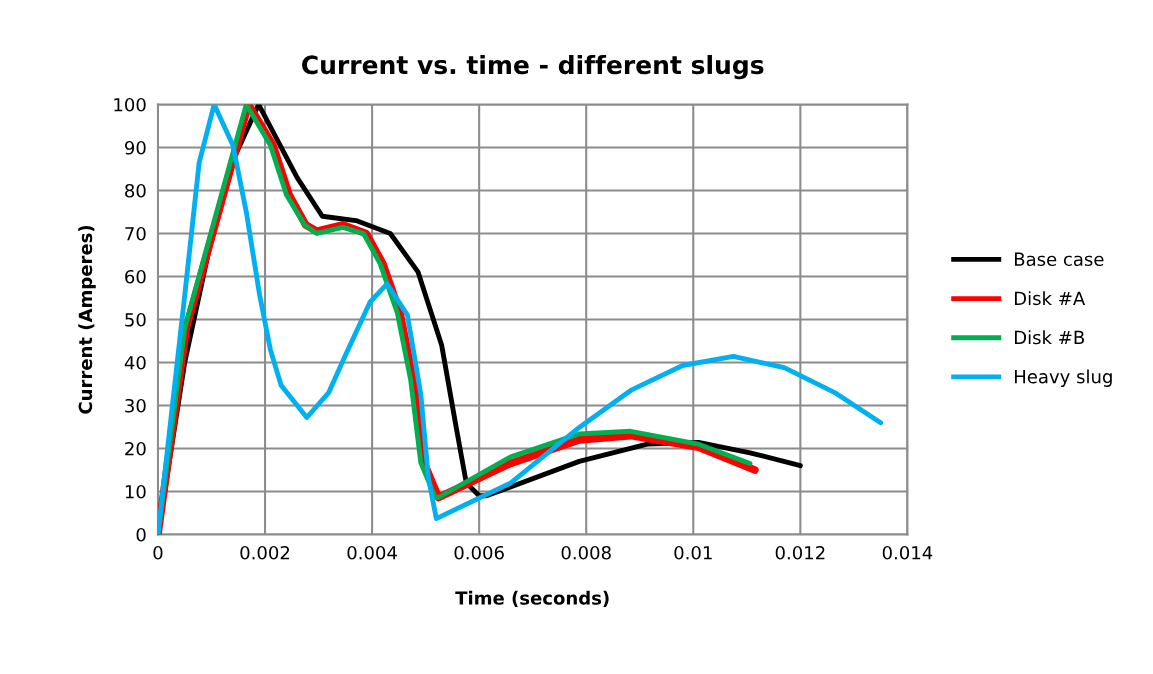 Image resolution: width=1153 pixels, height=674 pixels. I want to click on x-tick-label: 0.002, so click(265, 552).